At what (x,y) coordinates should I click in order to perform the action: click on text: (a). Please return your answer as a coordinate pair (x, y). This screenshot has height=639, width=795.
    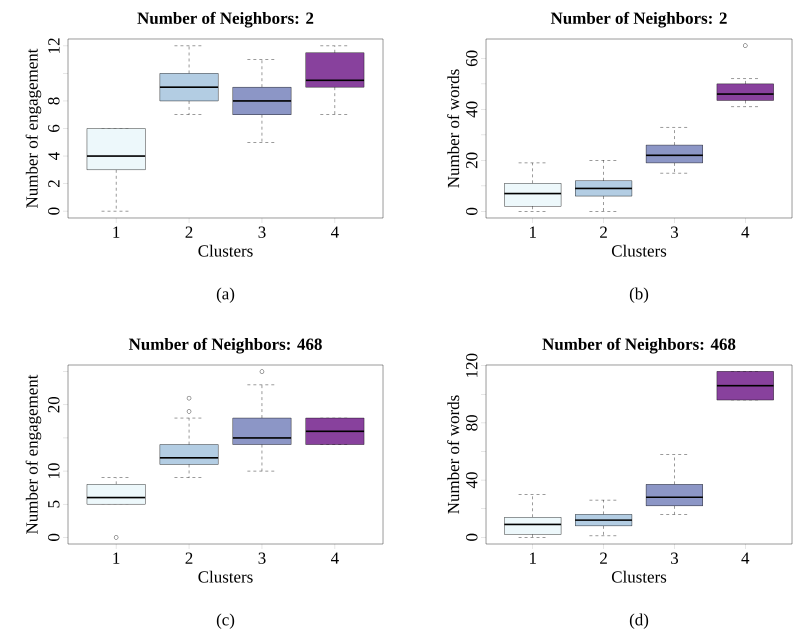
    Looking at the image, I should click on (225, 295).